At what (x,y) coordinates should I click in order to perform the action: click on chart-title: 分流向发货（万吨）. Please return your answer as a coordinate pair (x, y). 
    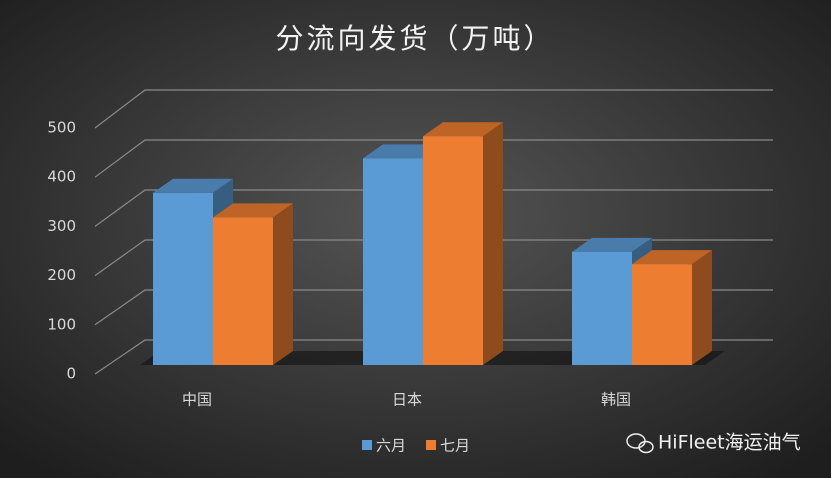
    Looking at the image, I should click on (414, 38).